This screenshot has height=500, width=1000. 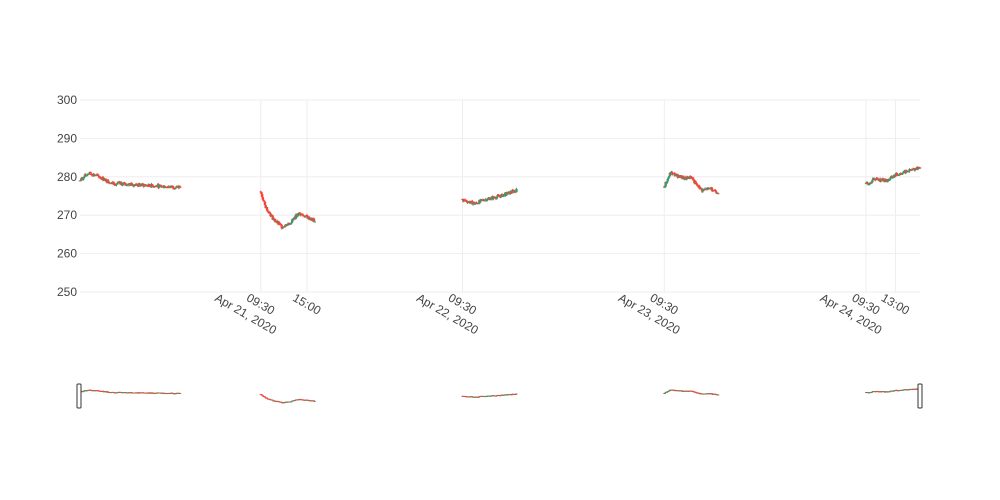 I want to click on range-slider, so click(x=499, y=396).